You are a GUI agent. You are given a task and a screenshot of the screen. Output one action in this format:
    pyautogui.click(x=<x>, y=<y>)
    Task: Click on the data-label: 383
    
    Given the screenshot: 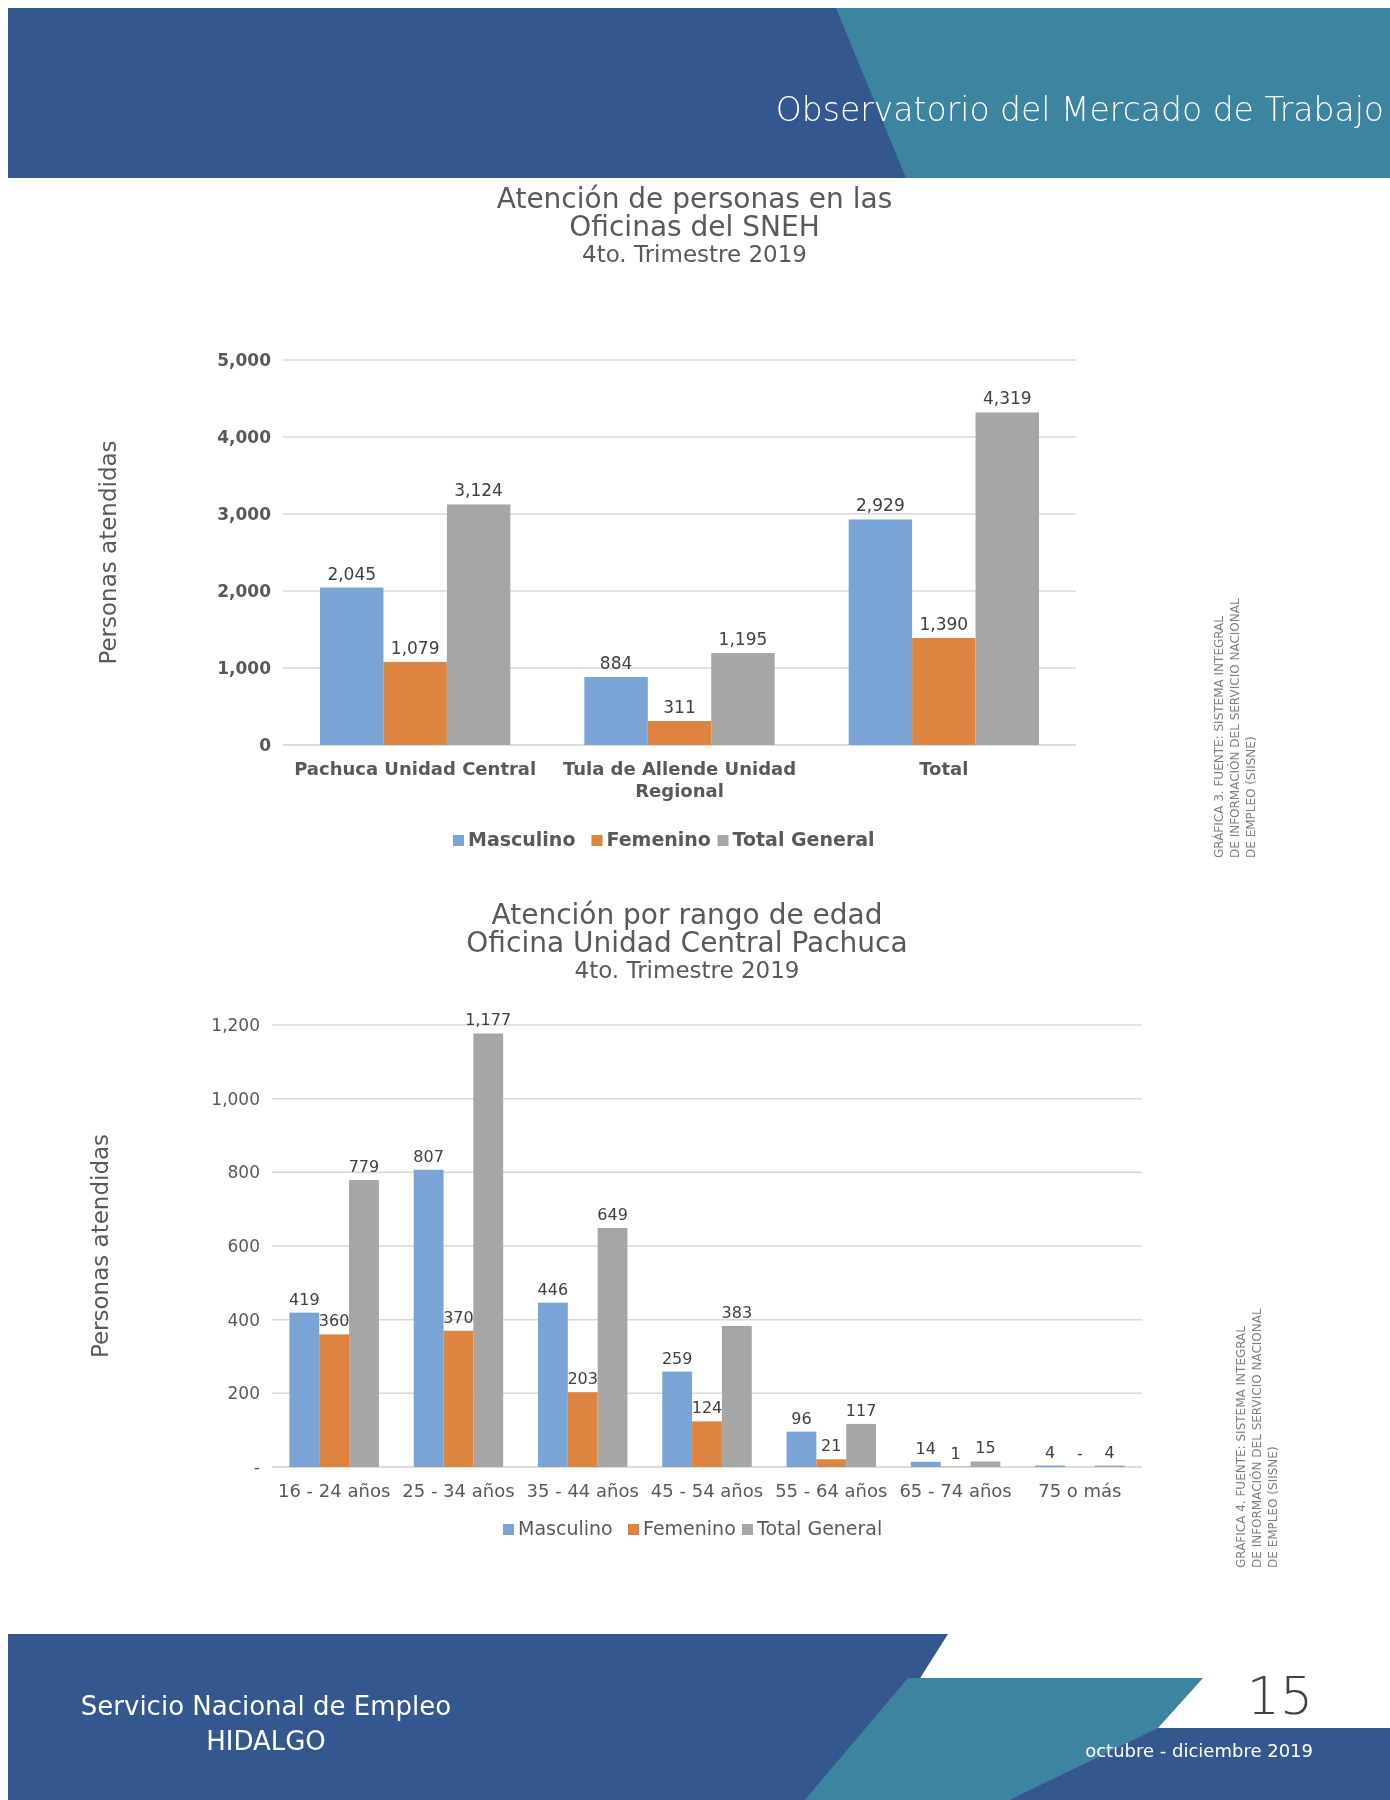 What is the action you would take?
    pyautogui.click(x=737, y=1312)
    